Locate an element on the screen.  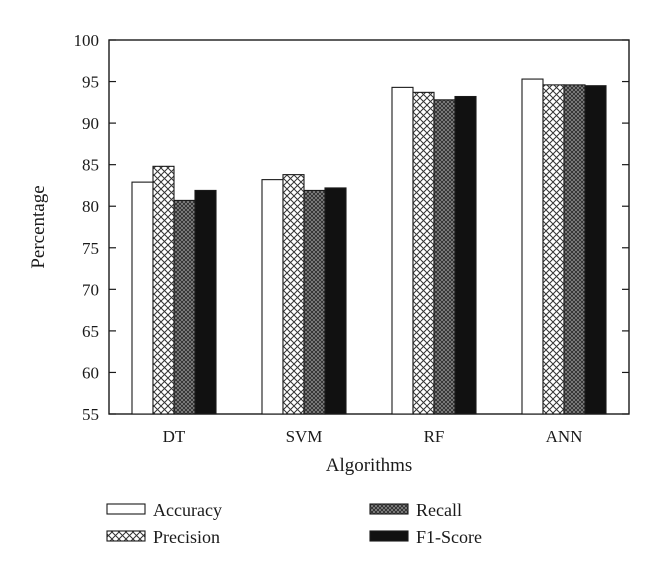
bar-f1-score-dt is located at coordinates (205, 302).